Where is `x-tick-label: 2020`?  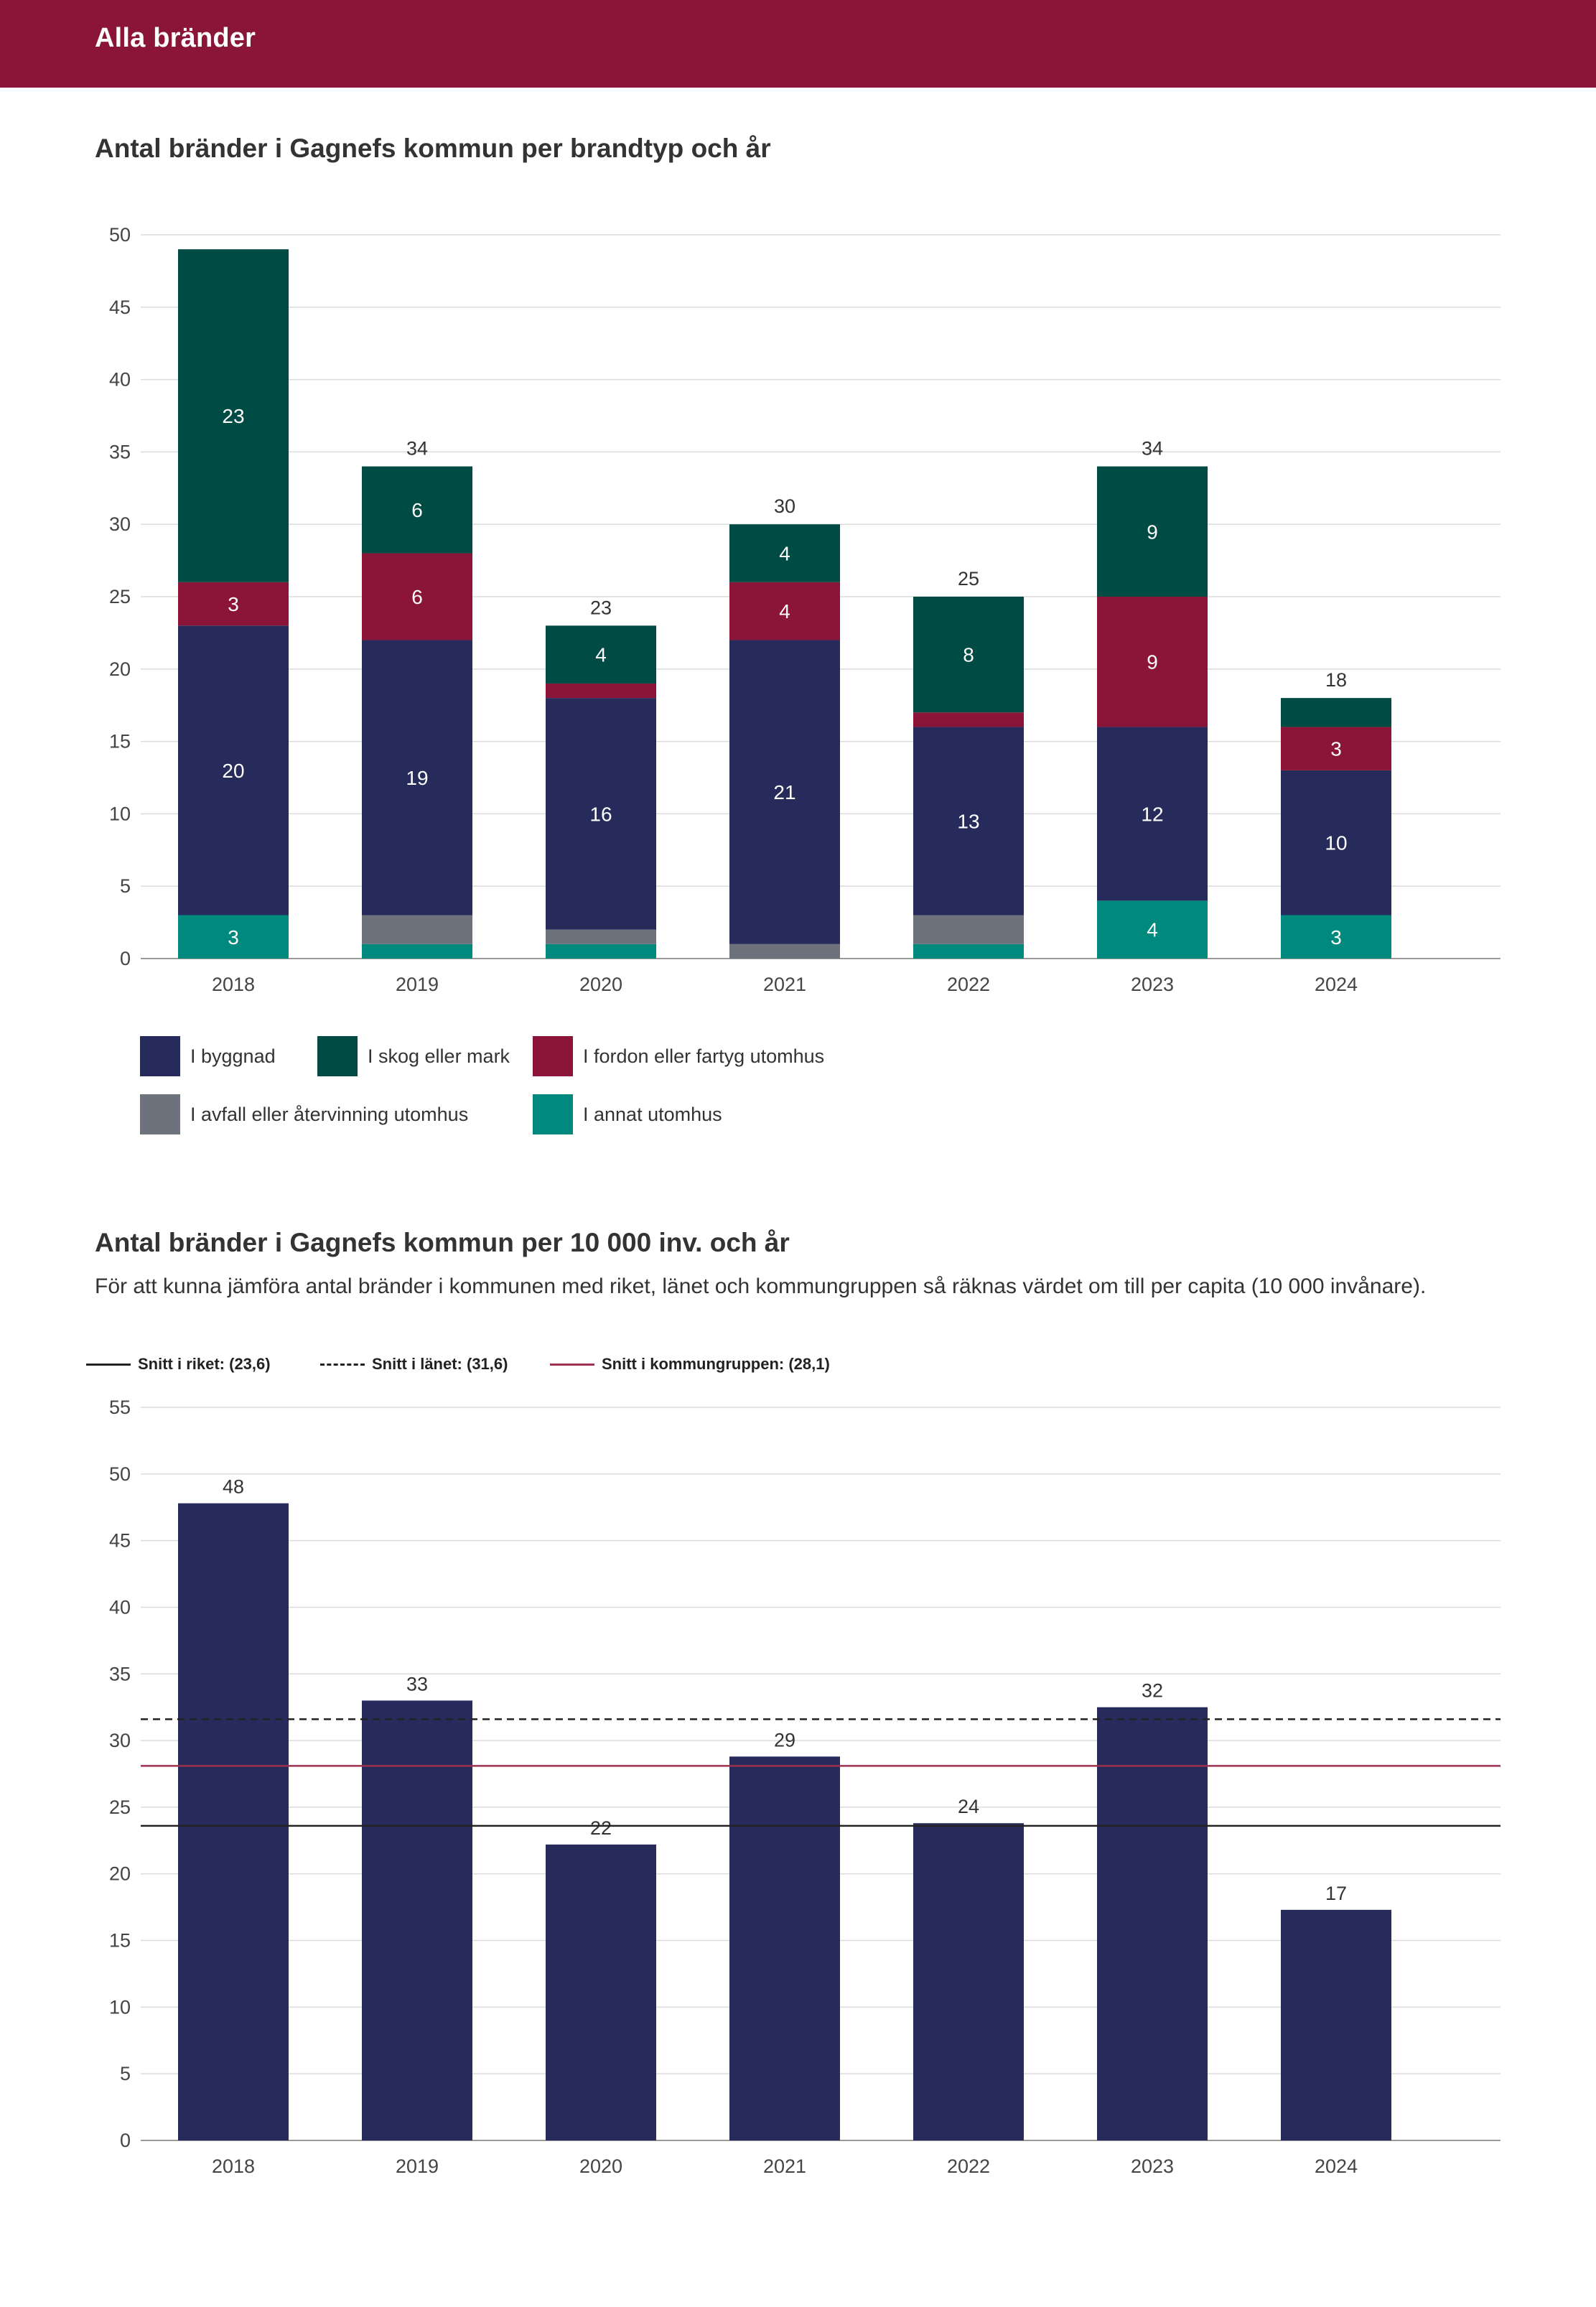 x-tick-label: 2020 is located at coordinates (600, 2166).